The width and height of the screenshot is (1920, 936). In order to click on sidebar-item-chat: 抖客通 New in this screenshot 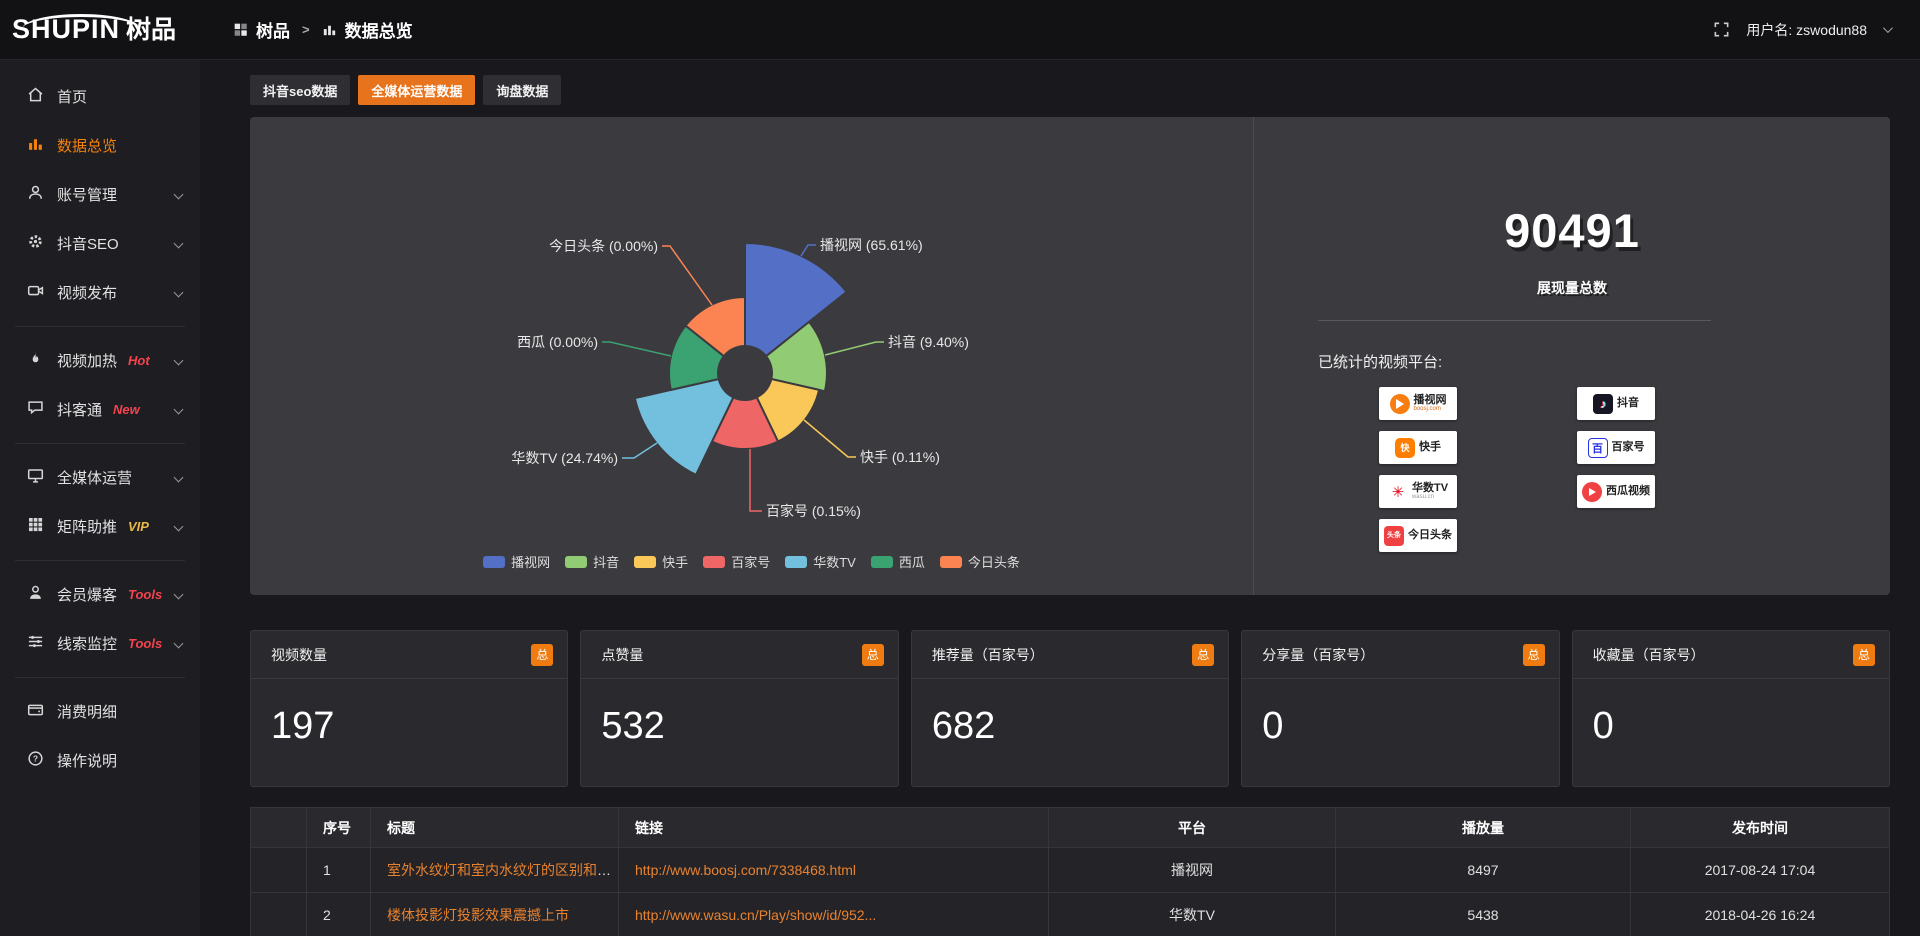, I will do `click(100, 409)`.